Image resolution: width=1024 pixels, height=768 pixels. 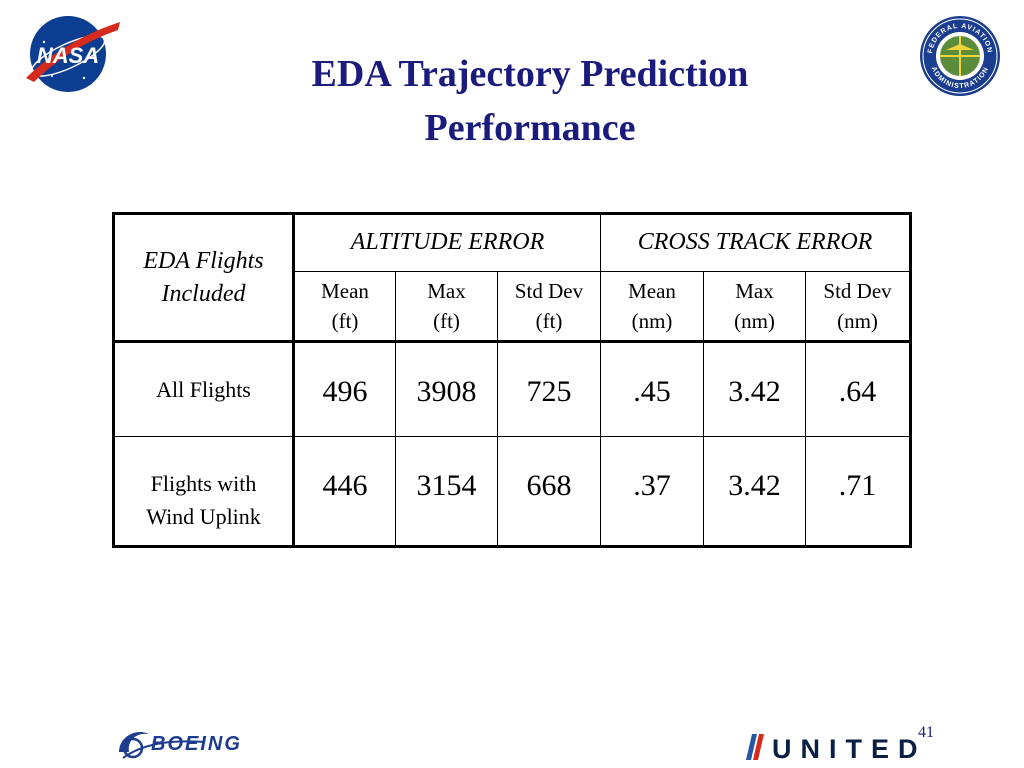 I want to click on table-cell: 3908, so click(x=446, y=389).